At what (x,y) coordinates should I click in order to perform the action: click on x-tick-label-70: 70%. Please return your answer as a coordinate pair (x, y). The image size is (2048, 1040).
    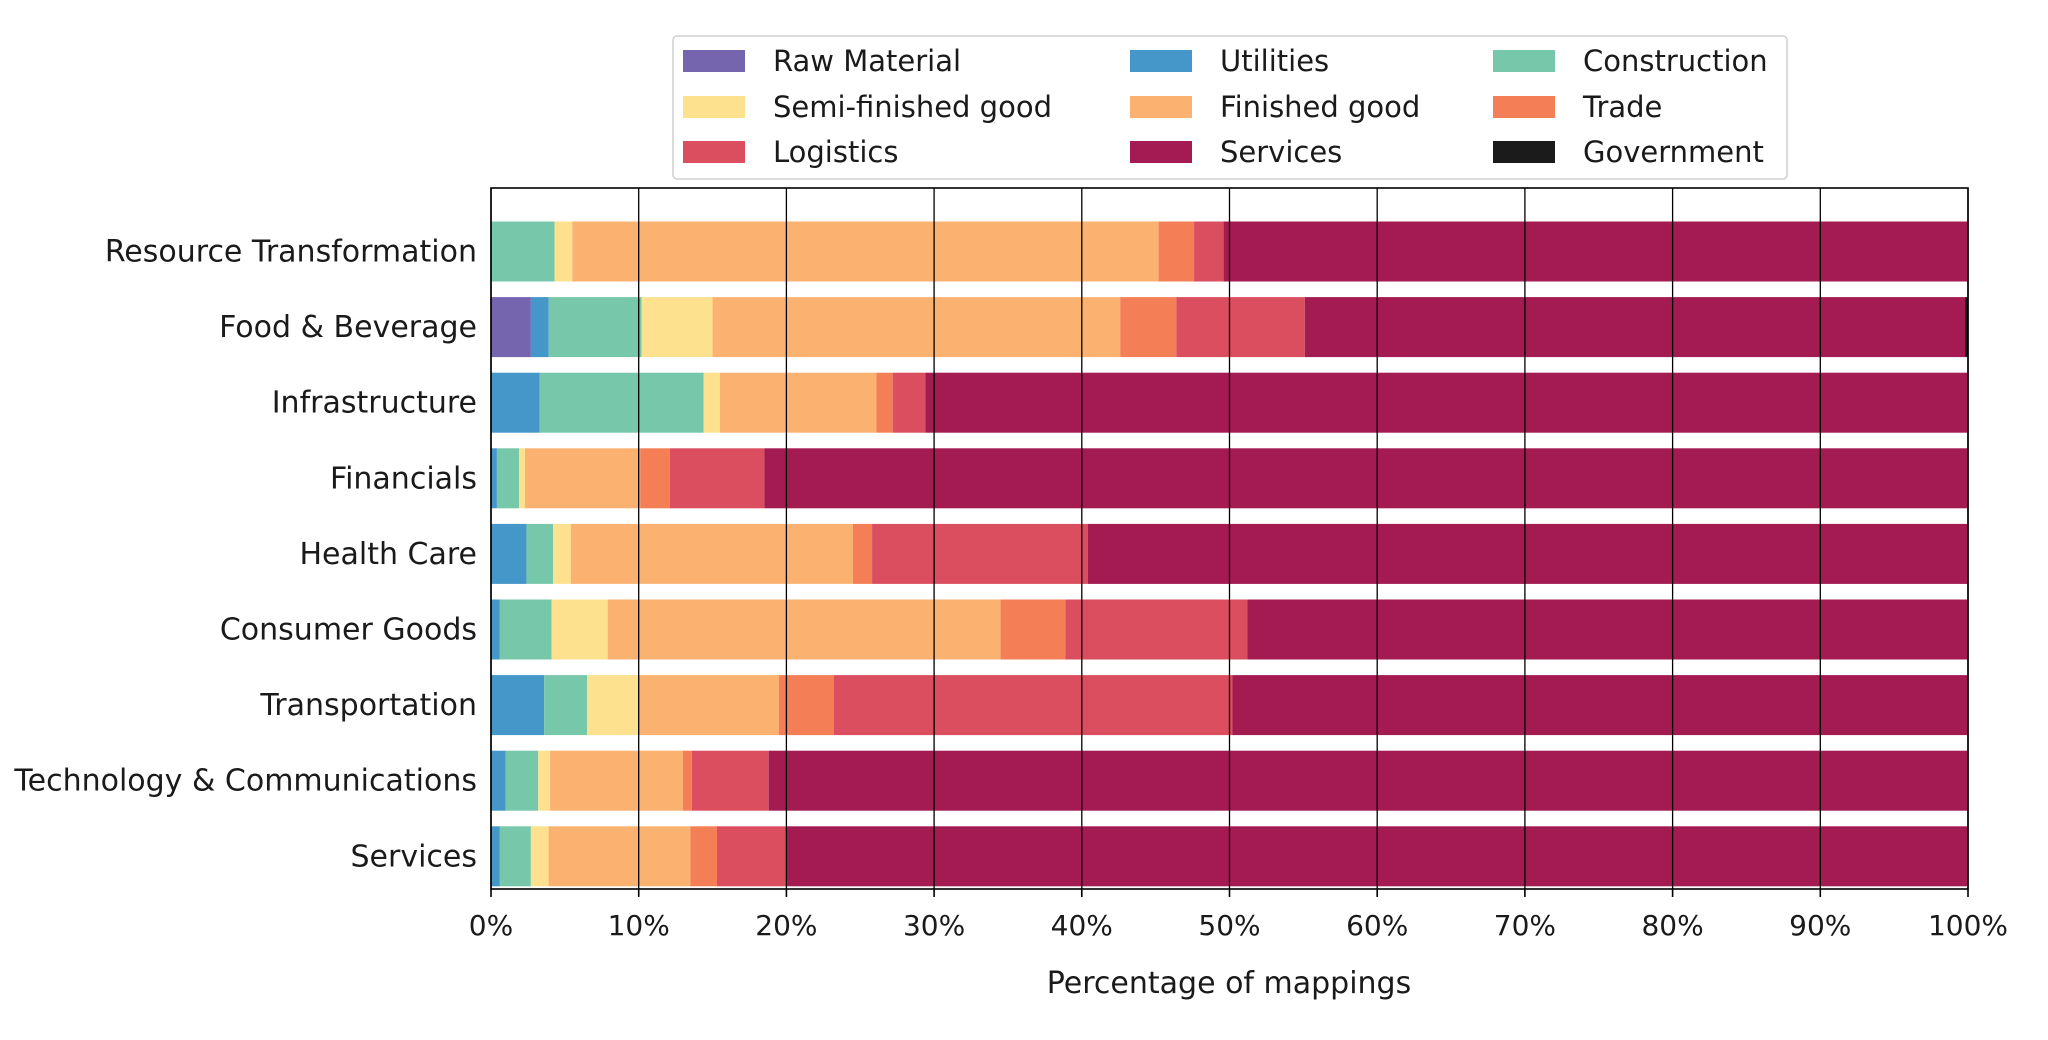
    Looking at the image, I should click on (1525, 925).